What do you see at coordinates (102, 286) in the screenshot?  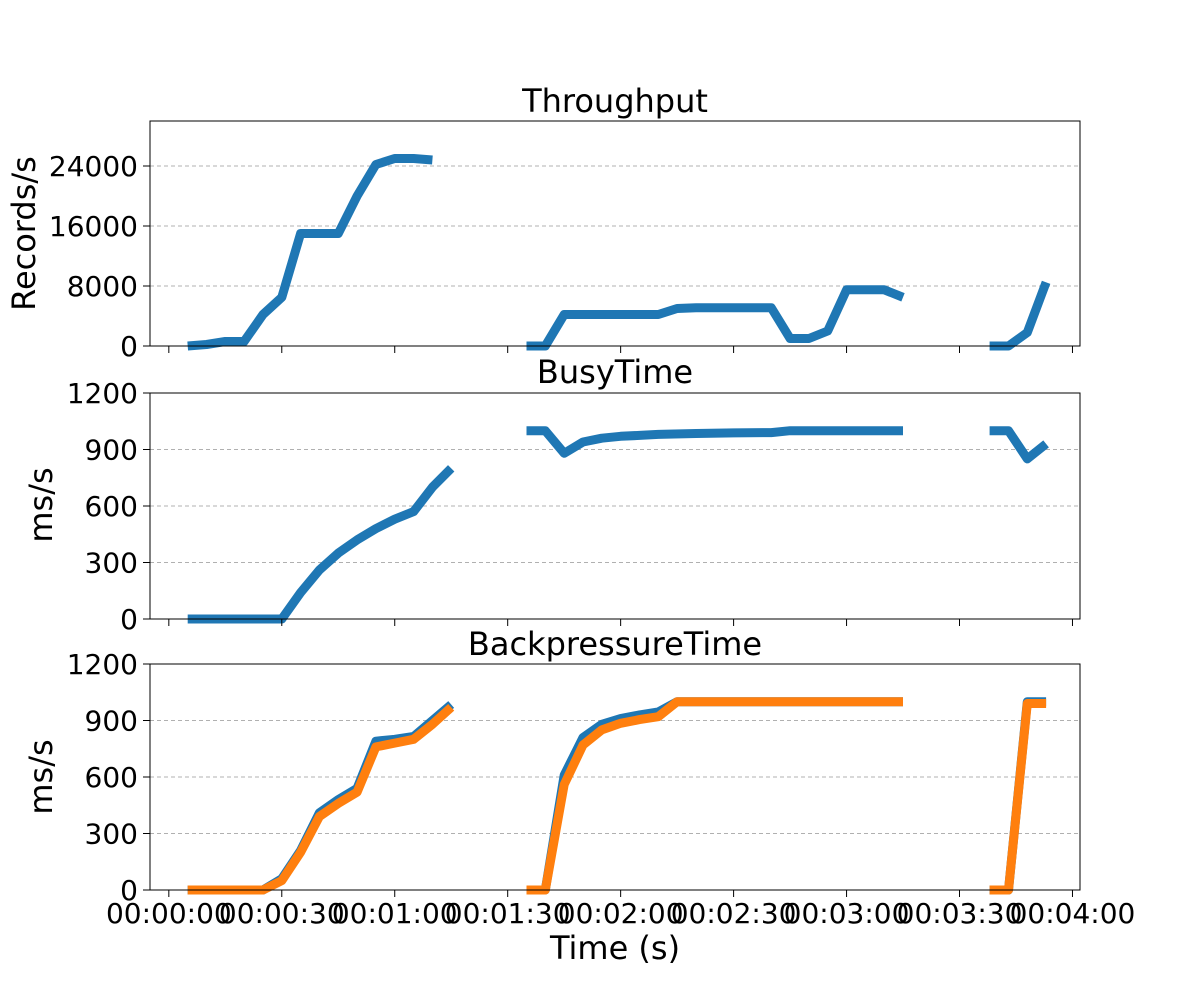 I see `throughput-y-tick-label: 8000` at bounding box center [102, 286].